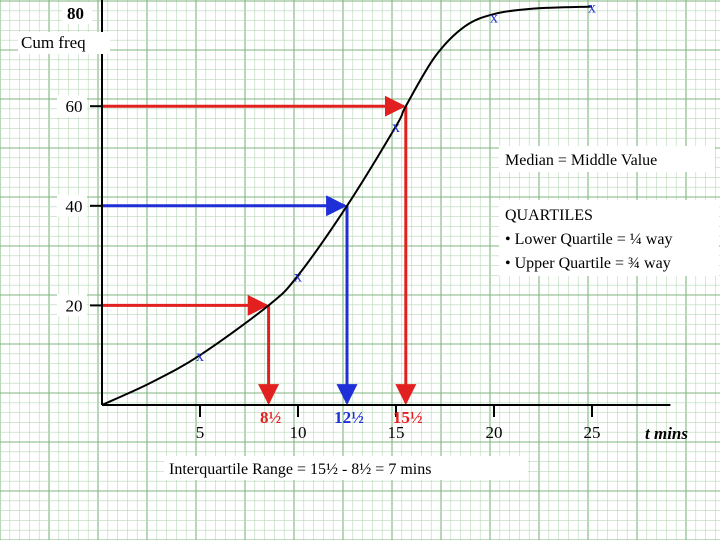 This screenshot has height=545, width=720. I want to click on y-axis-top-label: 80, so click(75, 13).